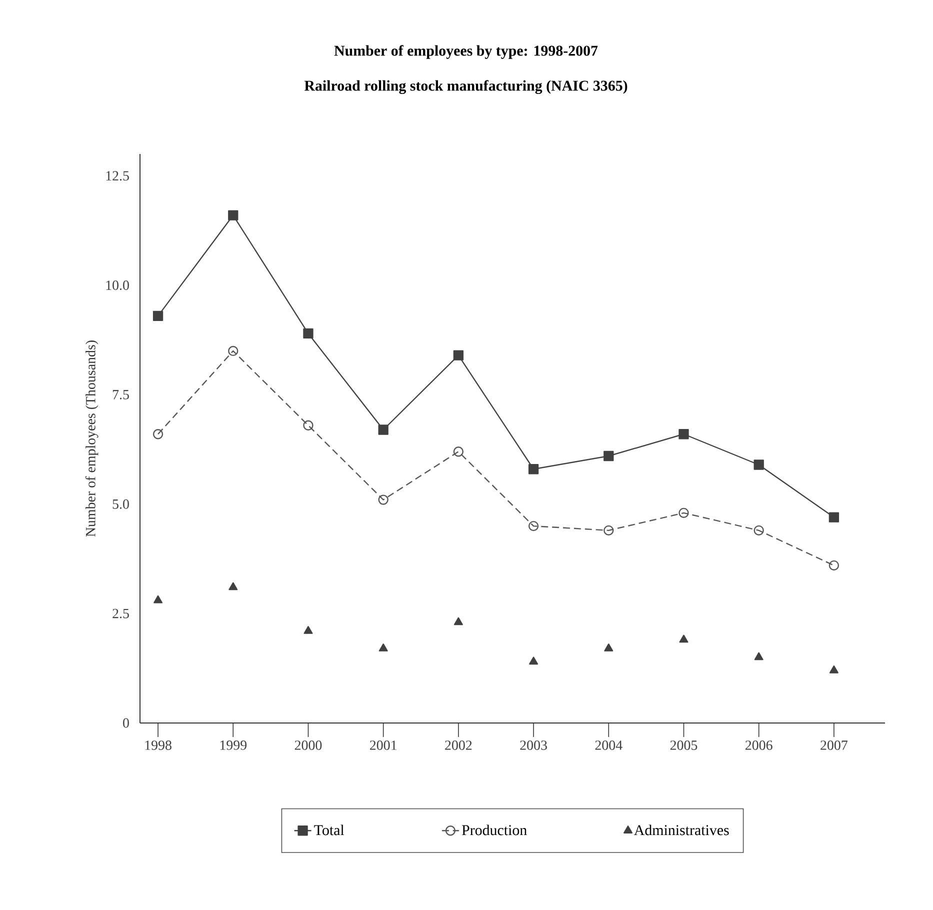 This screenshot has width=933, height=910. I want to click on chart-subtitle: Railroad rolling stock manufacturing (NAIC 3365), so click(466, 87).